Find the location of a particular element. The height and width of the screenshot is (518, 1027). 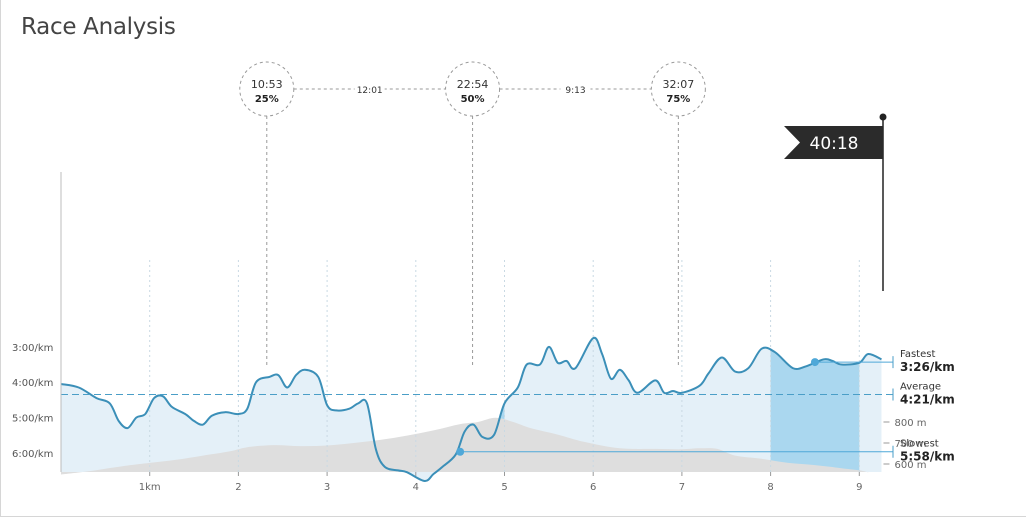

checkpoint-time: 22:54 is located at coordinates (473, 84).